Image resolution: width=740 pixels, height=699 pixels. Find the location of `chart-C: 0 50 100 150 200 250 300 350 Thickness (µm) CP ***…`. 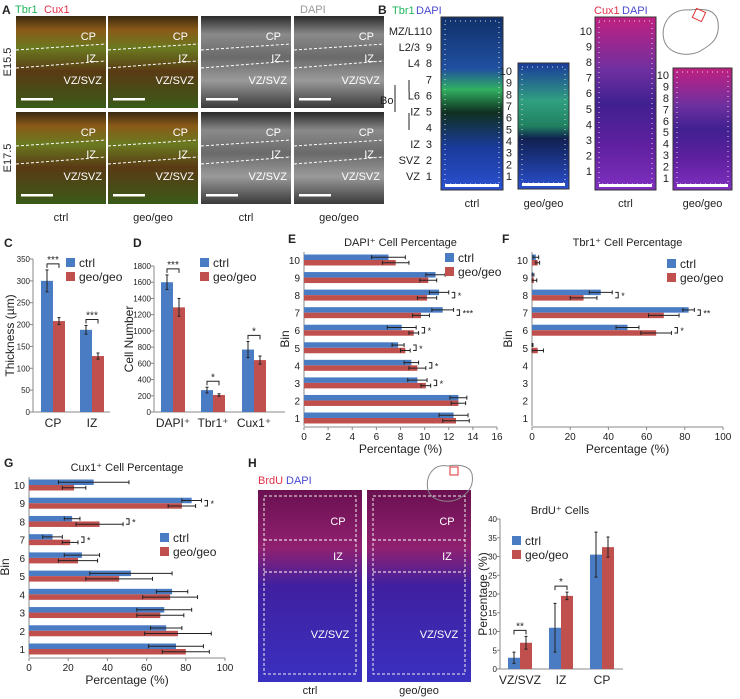

chart-C: 0 50 100 150 200 250 300 350 Thickness (µm) CP ***… is located at coordinates (56, 342).